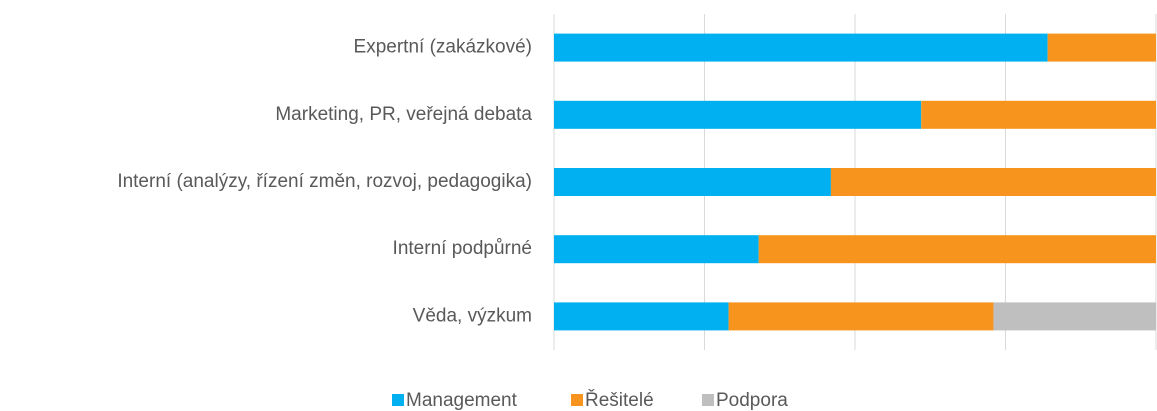  I want to click on legend-label: Podpora, so click(752, 400).